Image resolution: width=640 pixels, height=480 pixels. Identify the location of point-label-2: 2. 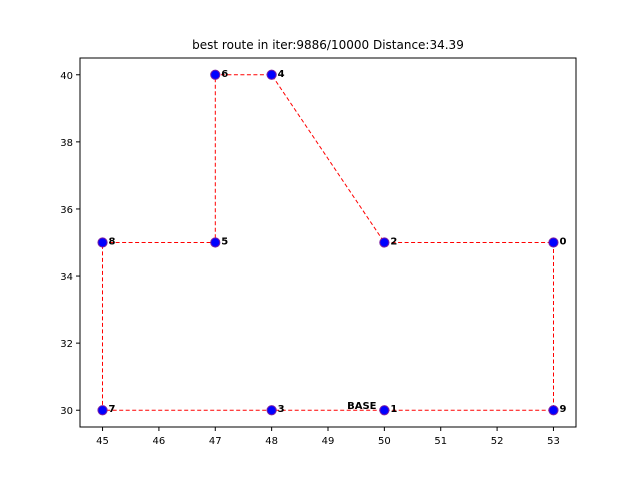
(393, 242).